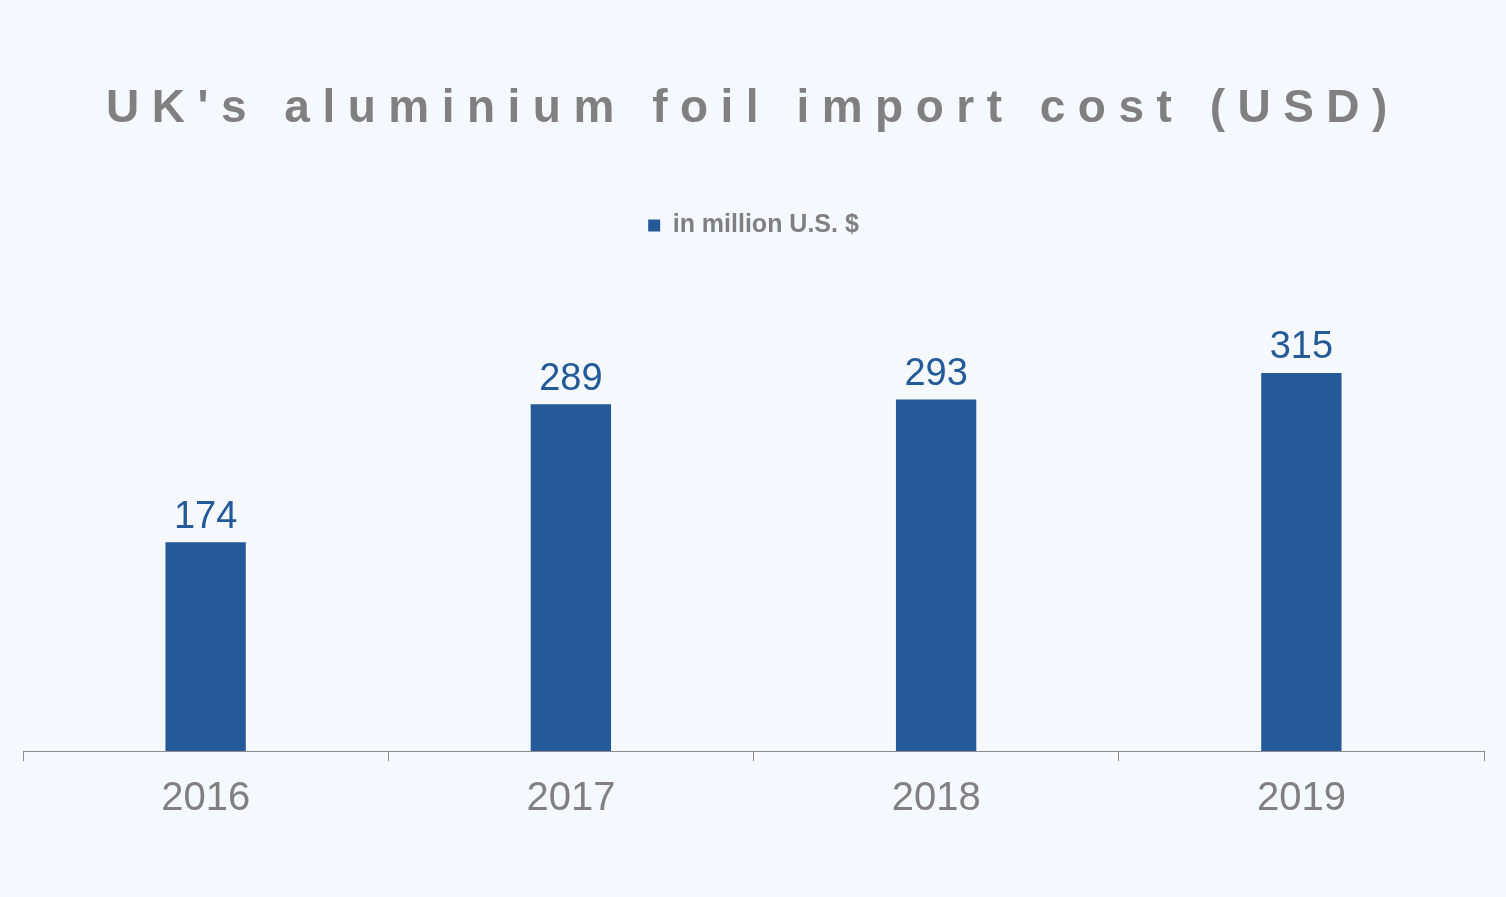 This screenshot has width=1506, height=897. What do you see at coordinates (571, 376) in the screenshot?
I see `data-label: 289` at bounding box center [571, 376].